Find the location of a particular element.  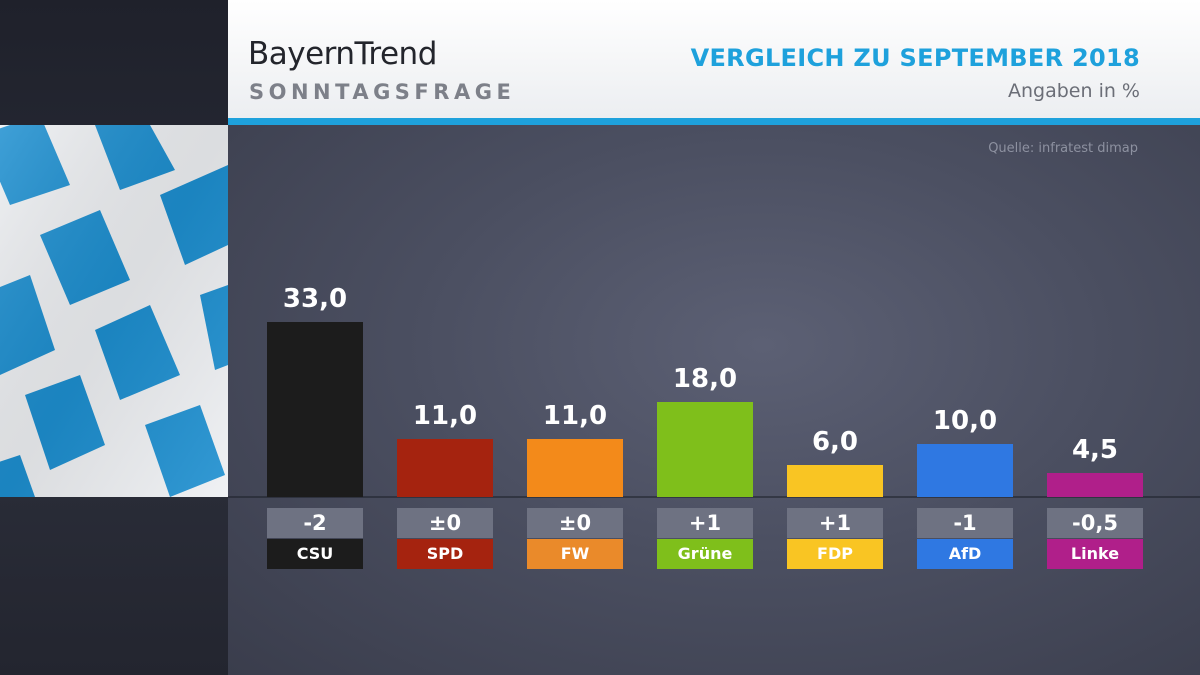

bar-linke is located at coordinates (1095, 485).